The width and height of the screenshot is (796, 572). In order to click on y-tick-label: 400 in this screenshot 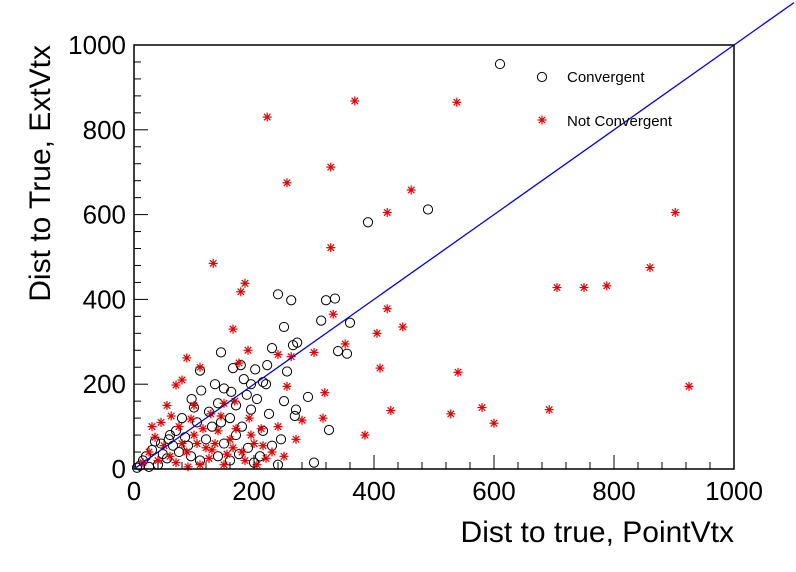, I will do `click(104, 299)`.